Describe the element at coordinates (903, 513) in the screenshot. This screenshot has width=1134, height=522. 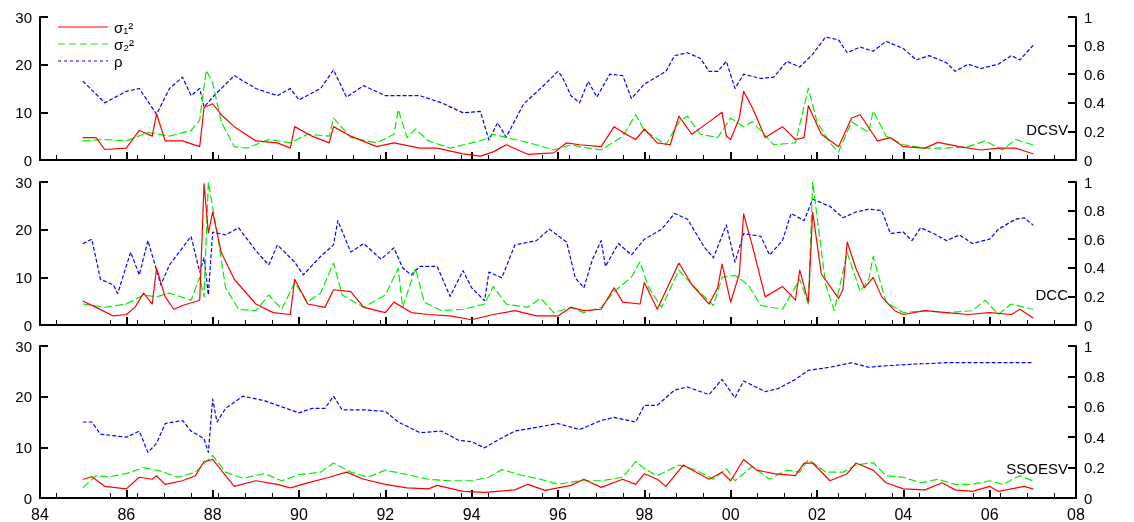
I see `x-tick-label: 04` at that location.